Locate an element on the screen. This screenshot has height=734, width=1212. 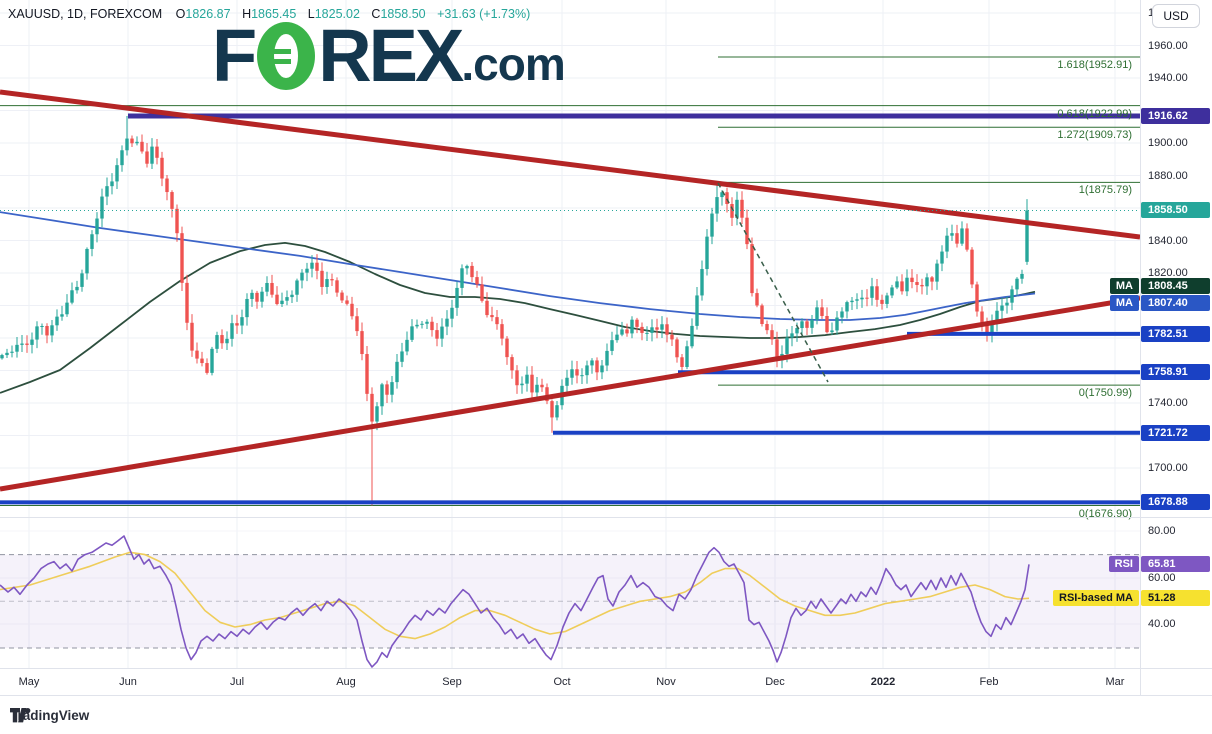
price-axis-badge: 1808.45 is located at coordinates (1175, 286).